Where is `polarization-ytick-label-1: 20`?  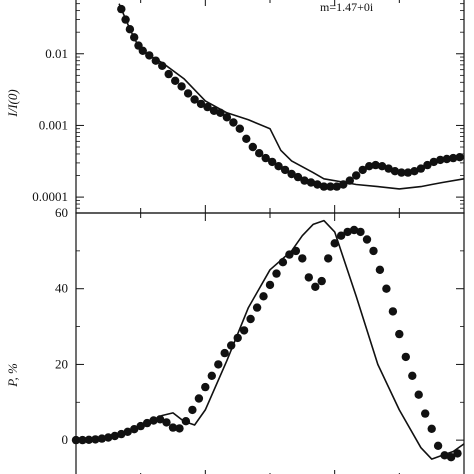
polarization-ytick-label-1: 20 is located at coordinates (61, 363).